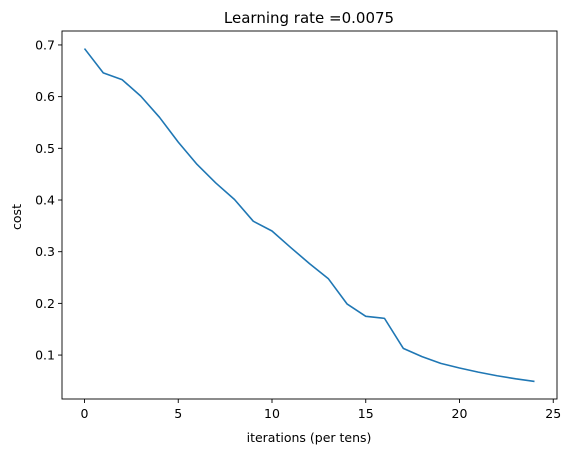 The height and width of the screenshot is (455, 572). I want to click on y-tick-label: 0.6, so click(45, 96).